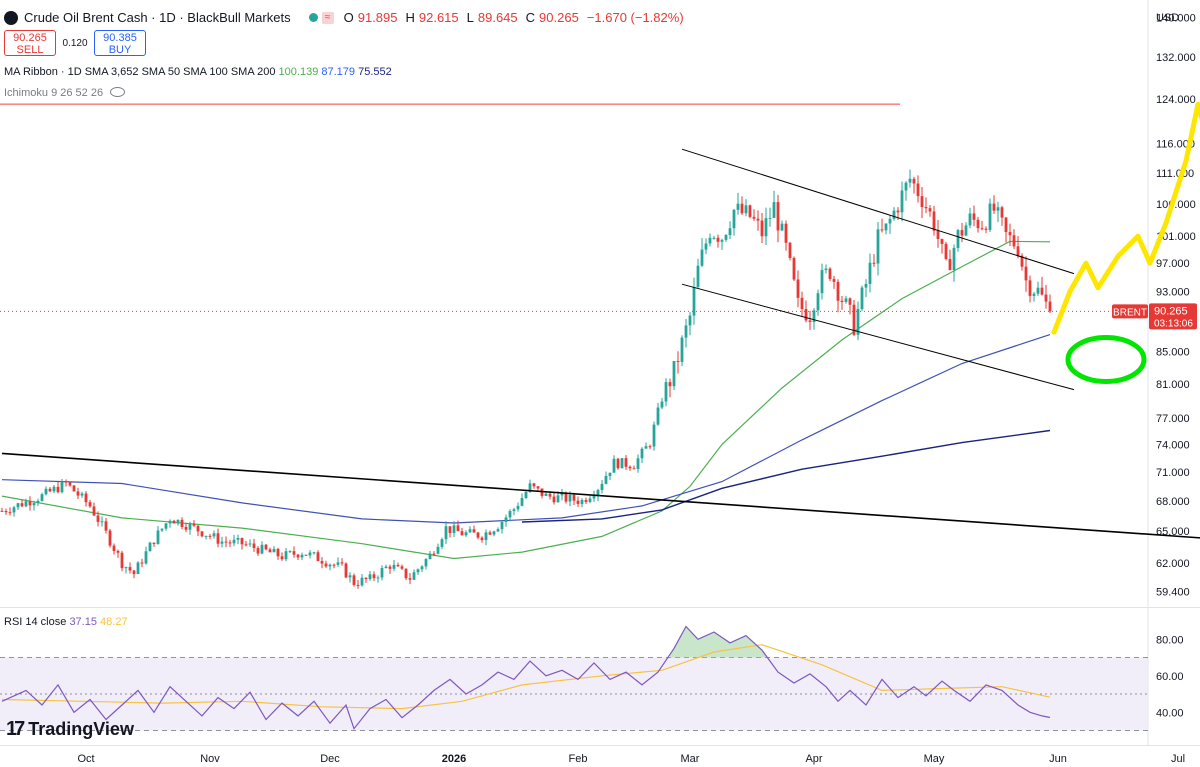  Describe the element at coordinates (578, 759) in the screenshot. I see `time-tick-label: Feb` at that location.